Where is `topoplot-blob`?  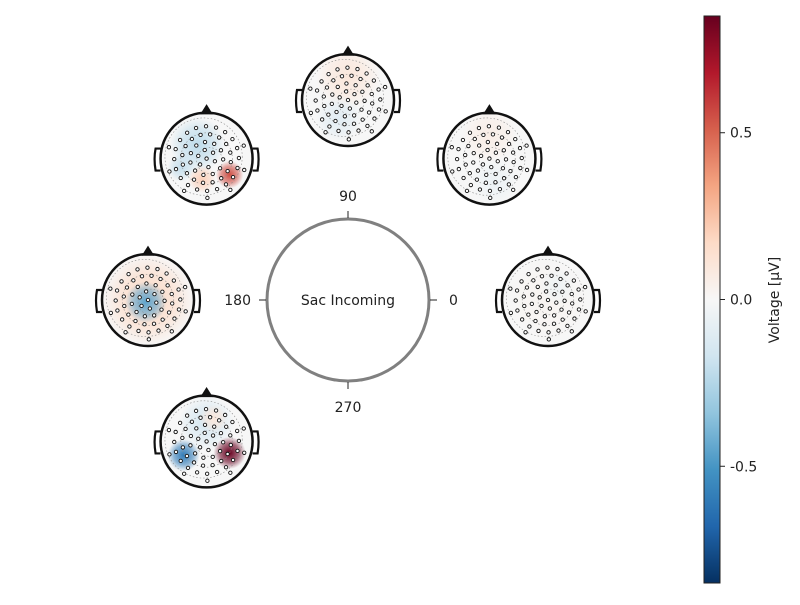 topoplot-blob is located at coordinates (183, 455).